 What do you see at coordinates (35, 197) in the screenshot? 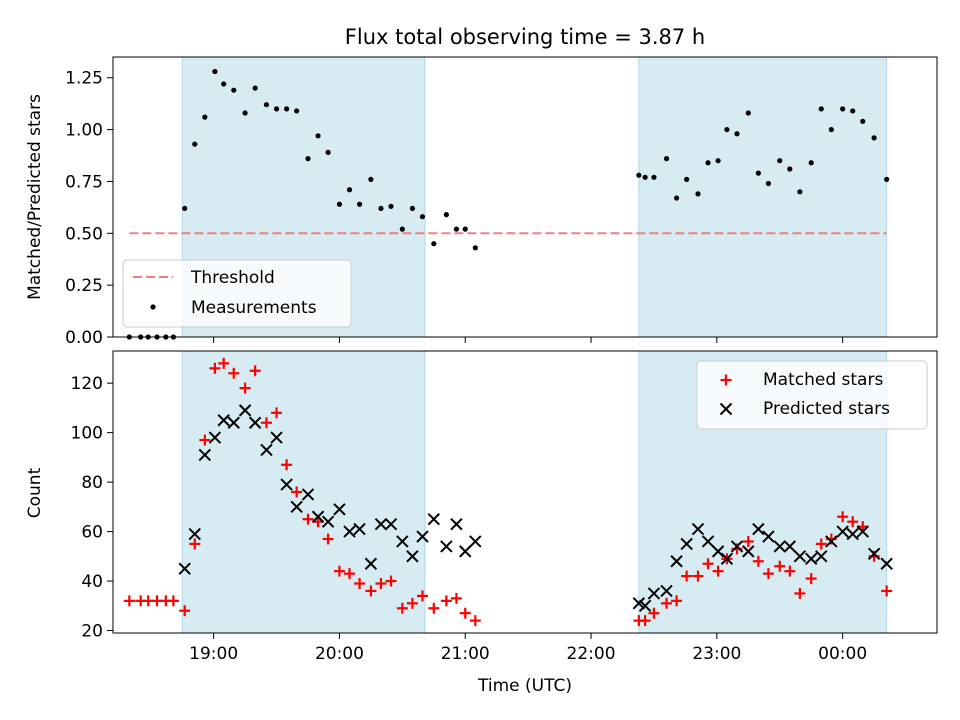
I see `top-y-axis-label: Matched/Predicted stars` at bounding box center [35, 197].